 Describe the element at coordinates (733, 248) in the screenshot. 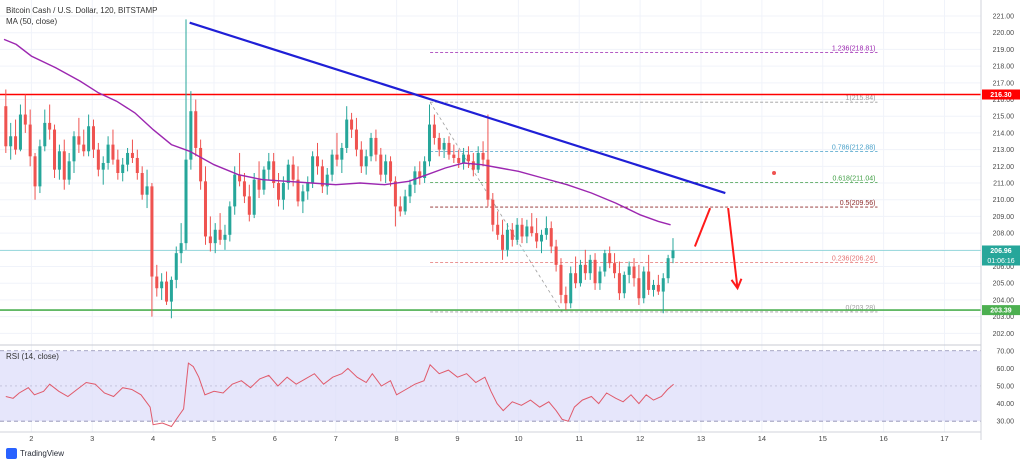

I see `projection-down-leg` at that location.